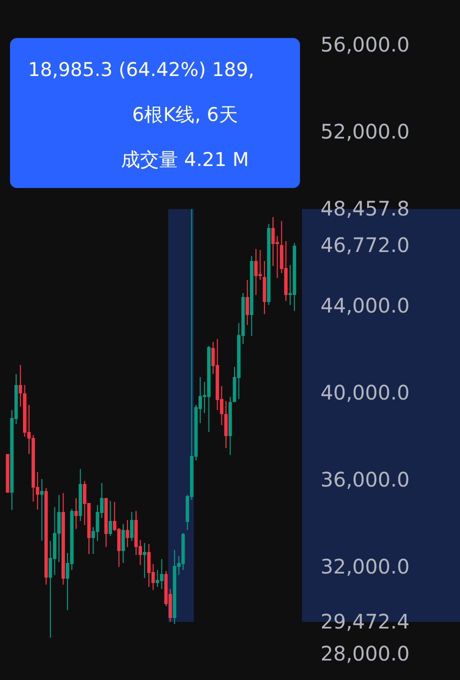 The image size is (460, 680). What do you see at coordinates (141, 70) in the screenshot?
I see `annotation: 18,985.3 (64.42%) 189,` at bounding box center [141, 70].